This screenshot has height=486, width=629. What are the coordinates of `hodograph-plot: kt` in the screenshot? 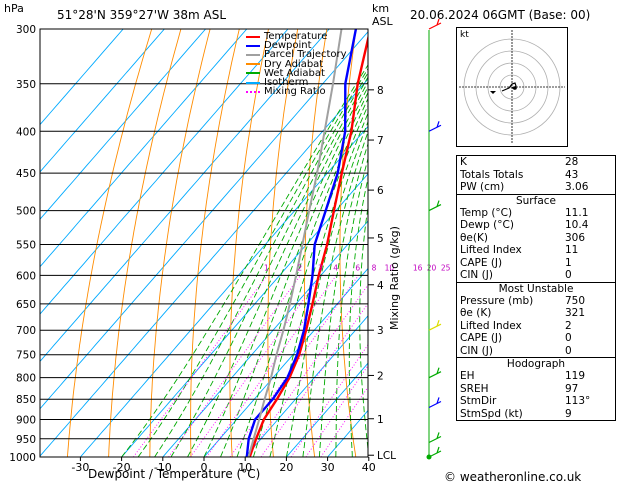 It's located at (512, 87).